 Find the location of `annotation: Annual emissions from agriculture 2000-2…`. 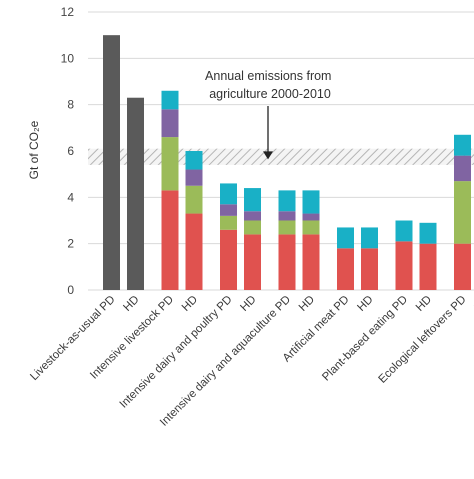

annotation: Annual emissions from agriculture 2000-2… is located at coordinates (270, 114).